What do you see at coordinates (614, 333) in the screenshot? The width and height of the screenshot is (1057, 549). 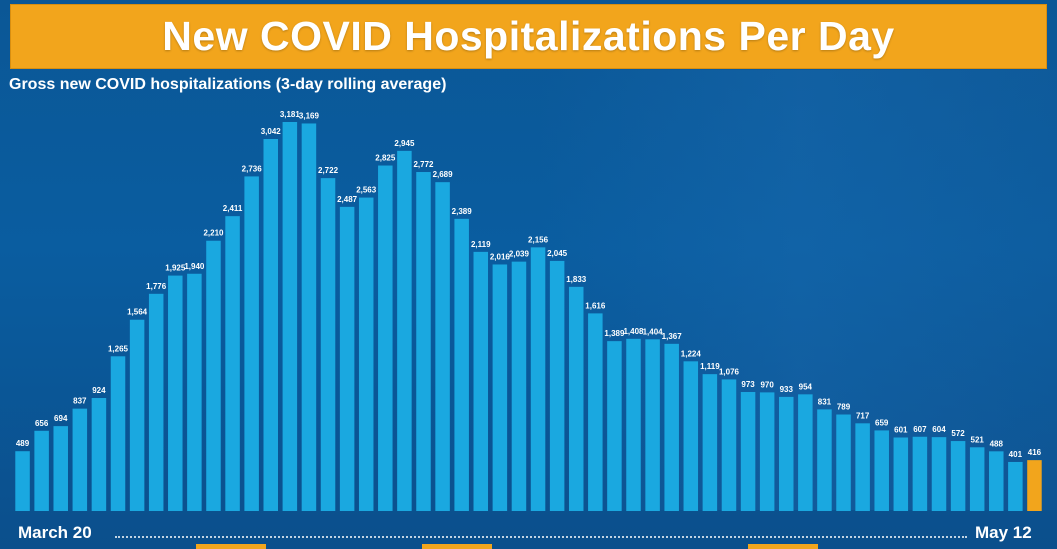 I see `bar-value-label: 1,389` at bounding box center [614, 333].